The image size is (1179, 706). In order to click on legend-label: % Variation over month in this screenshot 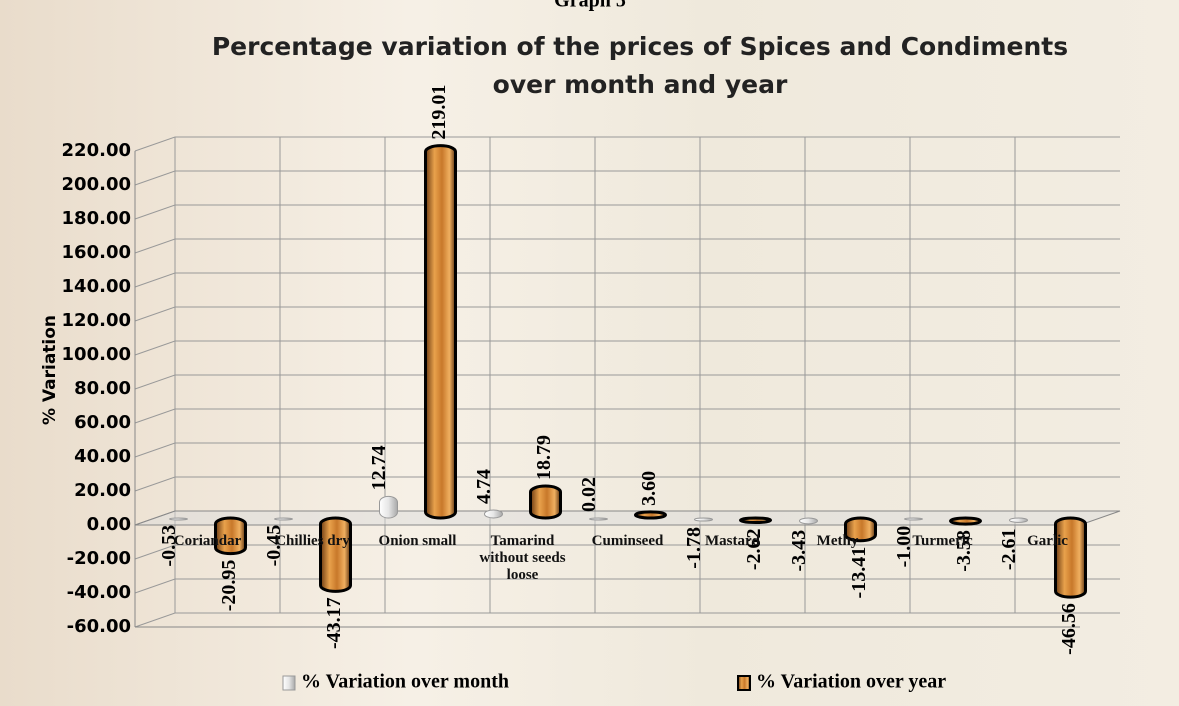, I will do `click(405, 682)`.